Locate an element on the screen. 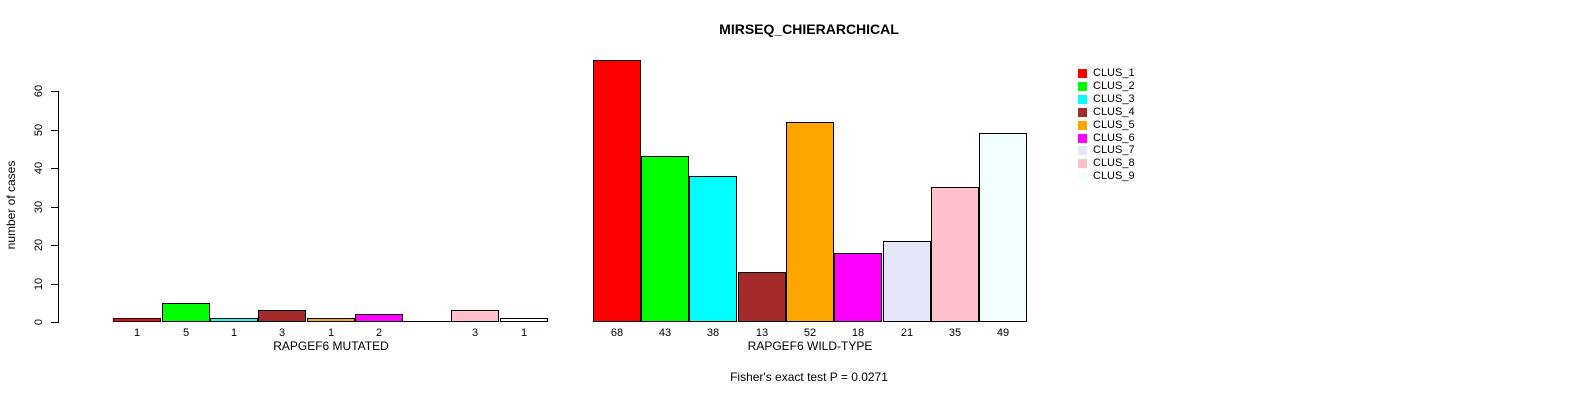 This screenshot has height=400, width=1590. bar-value-label: 43 is located at coordinates (665, 333).